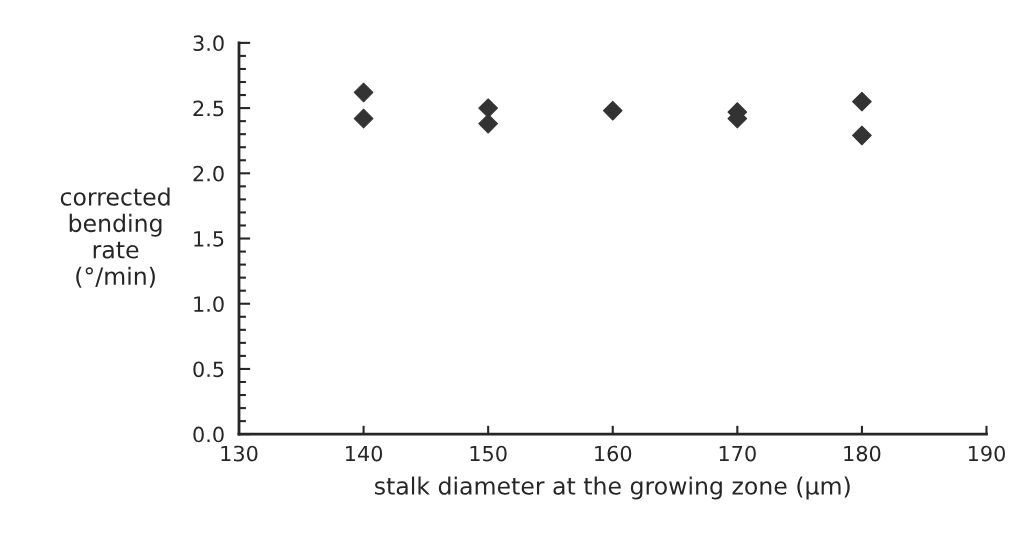  What do you see at coordinates (209, 239) in the screenshot?
I see `y-tick-label: 1.5` at bounding box center [209, 239].